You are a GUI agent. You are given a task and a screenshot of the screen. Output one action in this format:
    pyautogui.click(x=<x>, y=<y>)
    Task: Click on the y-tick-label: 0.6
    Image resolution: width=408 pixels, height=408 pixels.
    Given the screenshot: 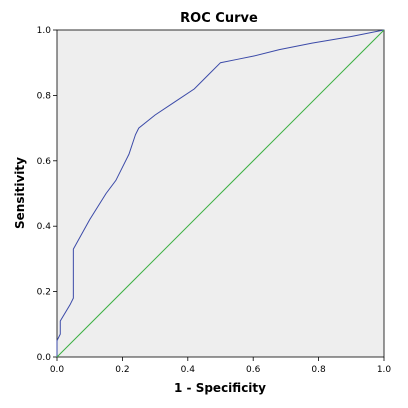 What is the action you would take?
    pyautogui.click(x=44, y=162)
    